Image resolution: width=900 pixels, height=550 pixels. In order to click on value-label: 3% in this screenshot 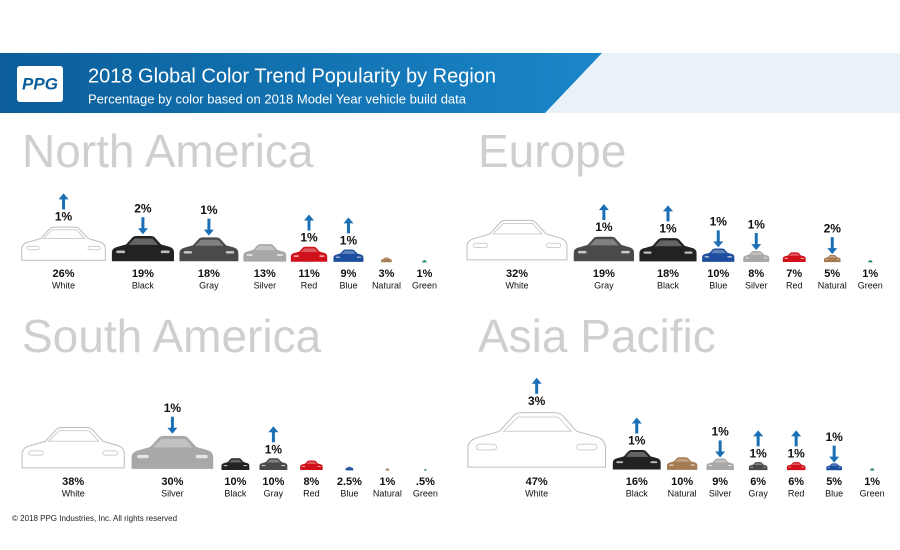, I will do `click(386, 274)`.